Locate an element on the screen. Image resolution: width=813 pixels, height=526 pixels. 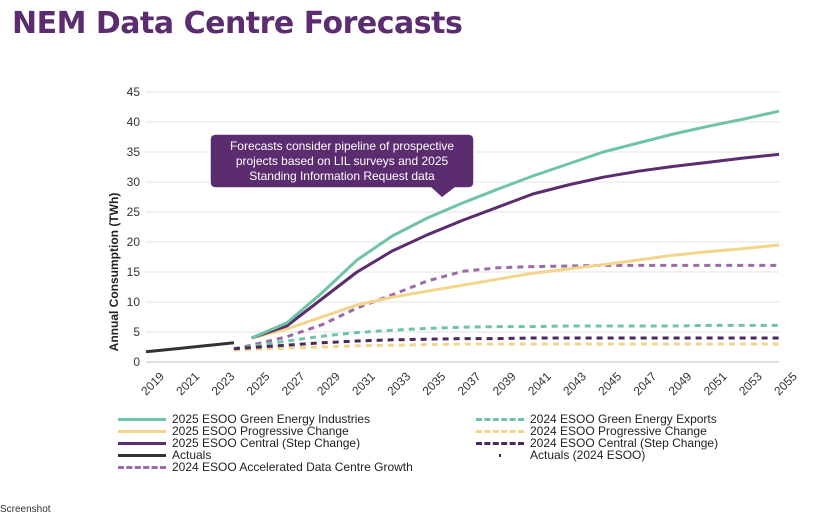
legend-item: 2024 ESOO Progressive Change is located at coordinates (591, 431).